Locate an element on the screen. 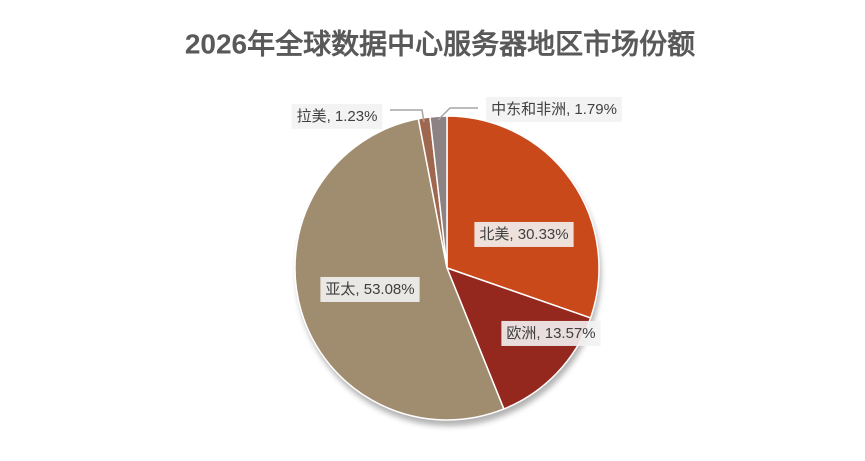 This screenshot has height=461, width=865. data-label: 亚太, 53.08% is located at coordinates (369, 289).